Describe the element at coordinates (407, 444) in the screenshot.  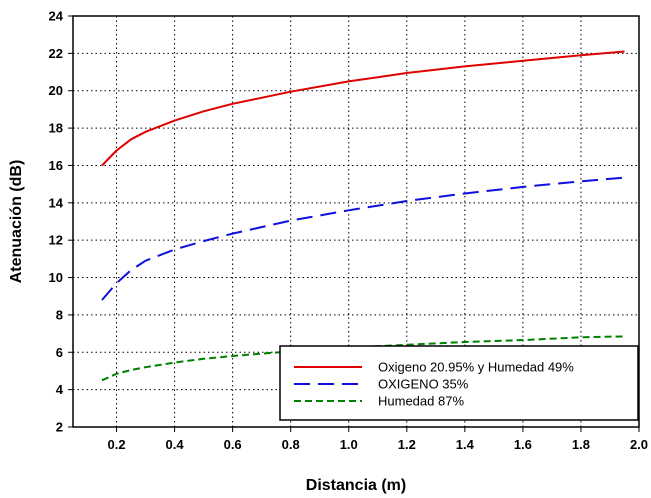
I see `x-tick-label: 1.2` at that location.